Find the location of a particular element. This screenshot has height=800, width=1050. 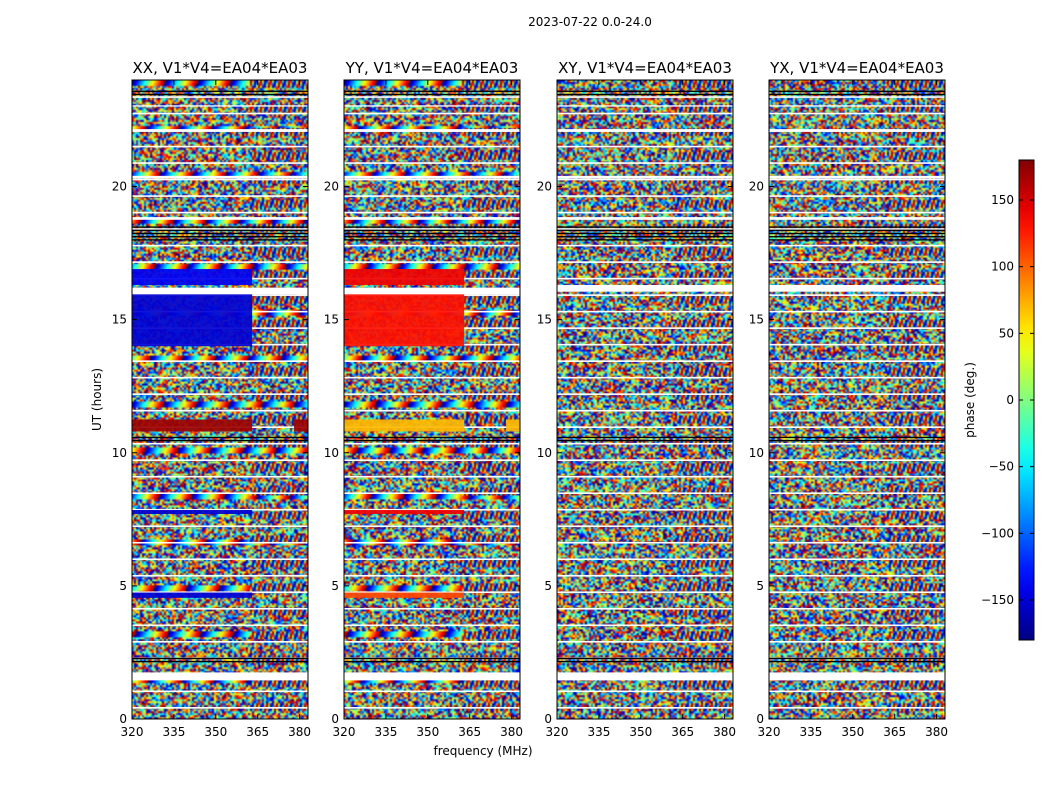

y-axis-label: UT (hours) is located at coordinates (97, 399).